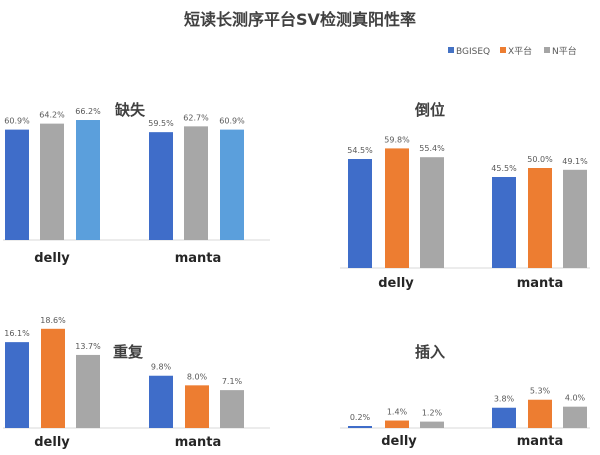  Describe the element at coordinates (397, 412) in the screenshot. I see `data-label: 1.4%` at that location.